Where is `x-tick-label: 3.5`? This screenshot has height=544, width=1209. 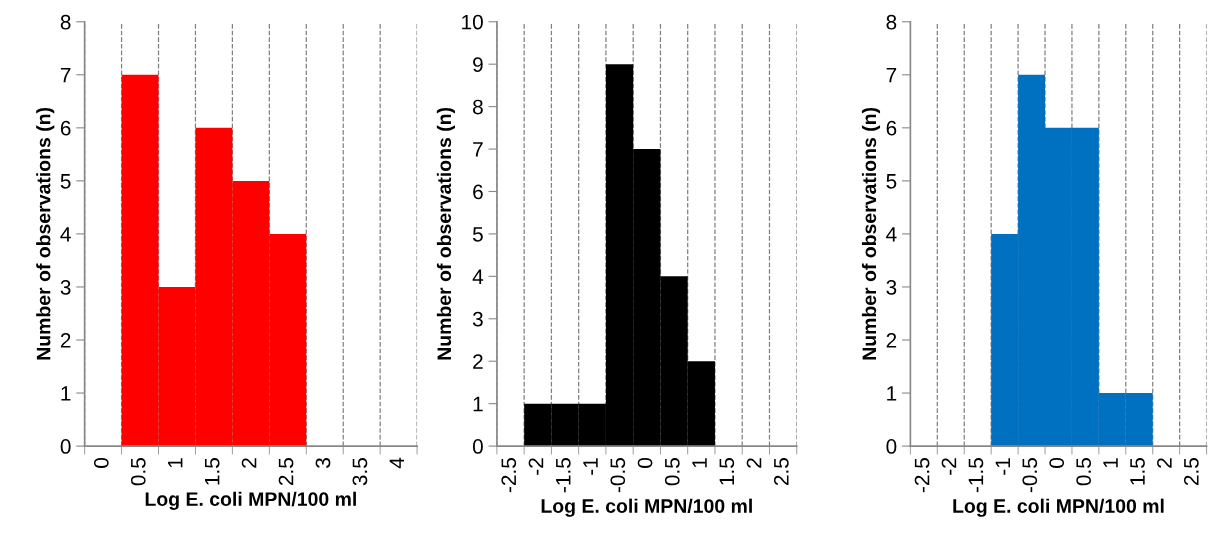 x-tick-label: 3.5 is located at coordinates (360, 472).